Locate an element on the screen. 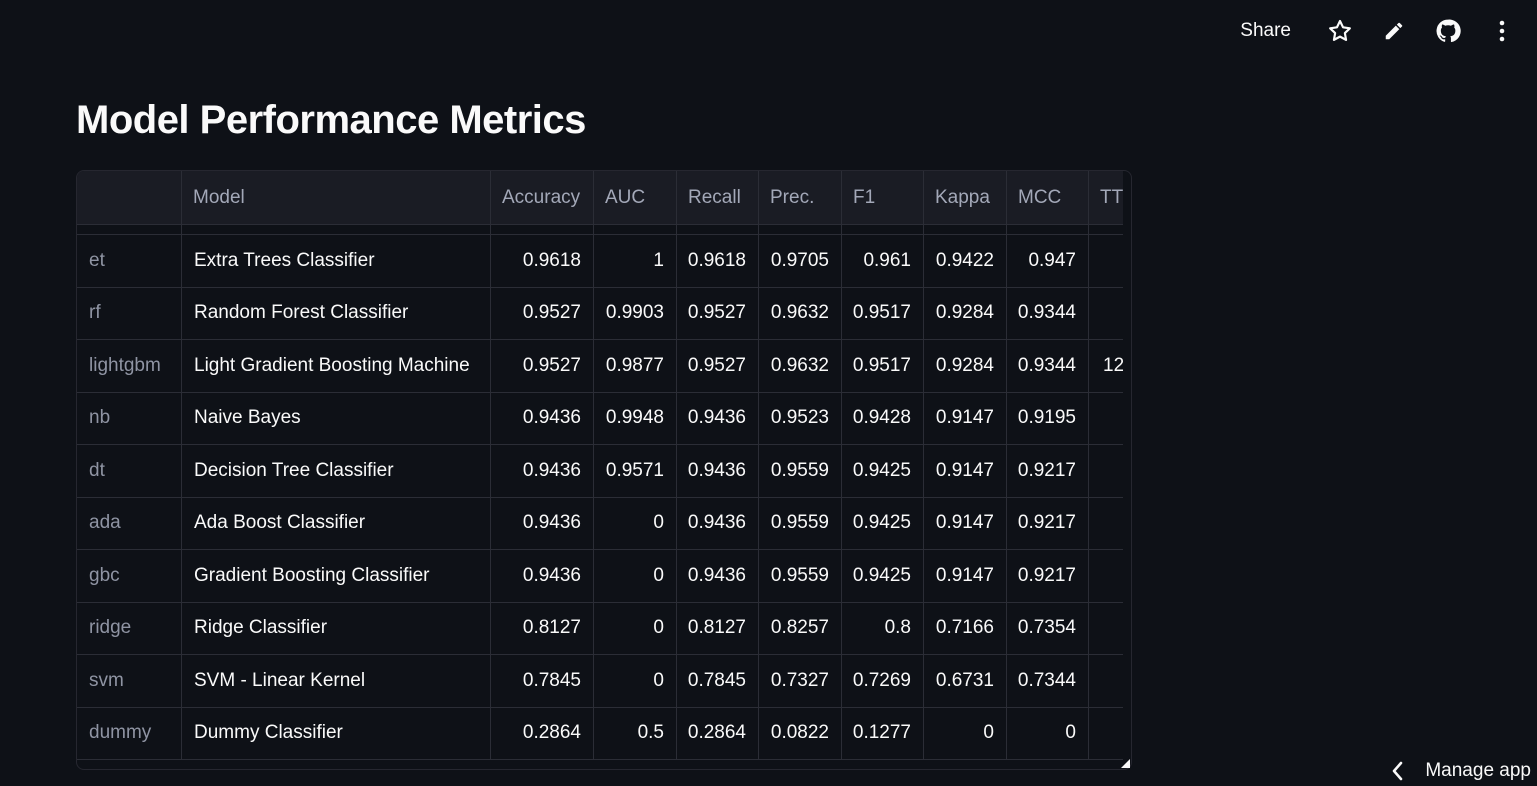 This screenshot has height=786, width=1537. manage-app-bar: Manage app is located at coordinates (1461, 771).